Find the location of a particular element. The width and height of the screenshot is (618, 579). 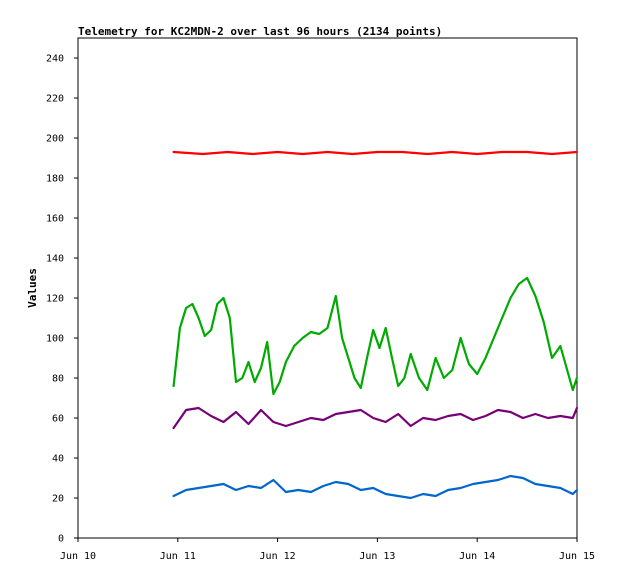

y-tick-label: 40 is located at coordinates (58, 459).